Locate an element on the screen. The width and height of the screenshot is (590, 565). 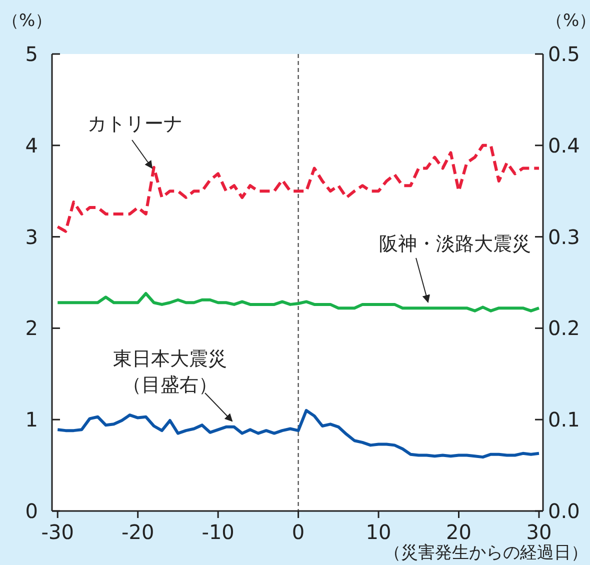
x-tick-label: 10 is located at coordinates (379, 532).